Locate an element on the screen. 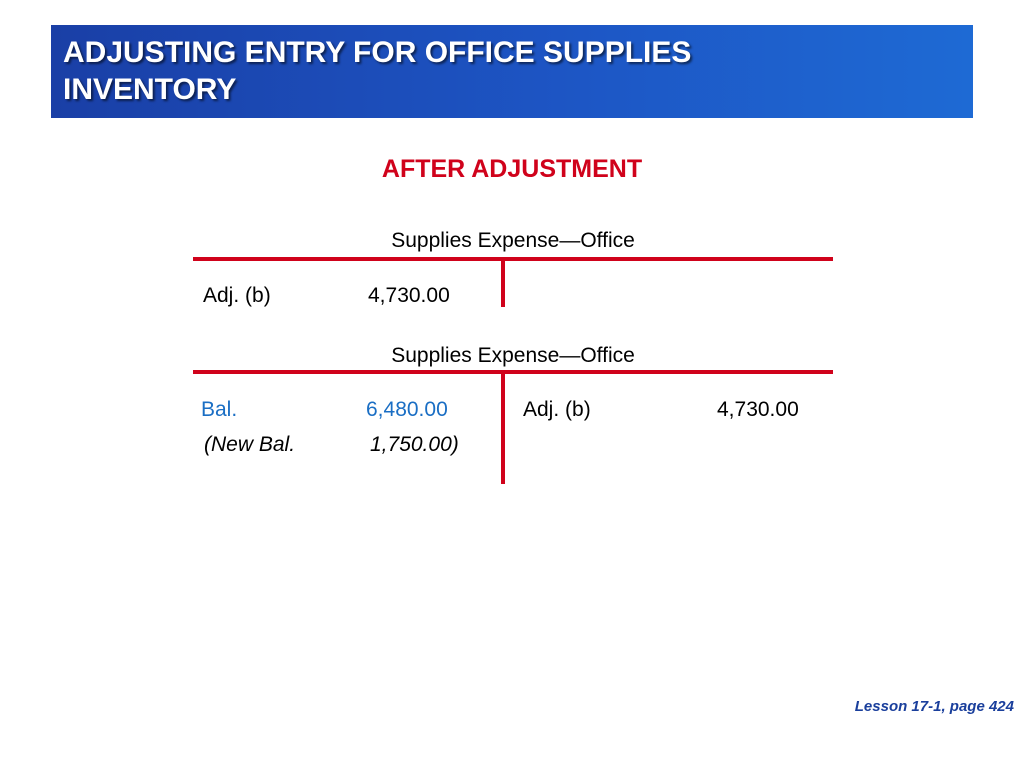  t-account-1-debit-amount: 4,730.00 is located at coordinates (409, 295).